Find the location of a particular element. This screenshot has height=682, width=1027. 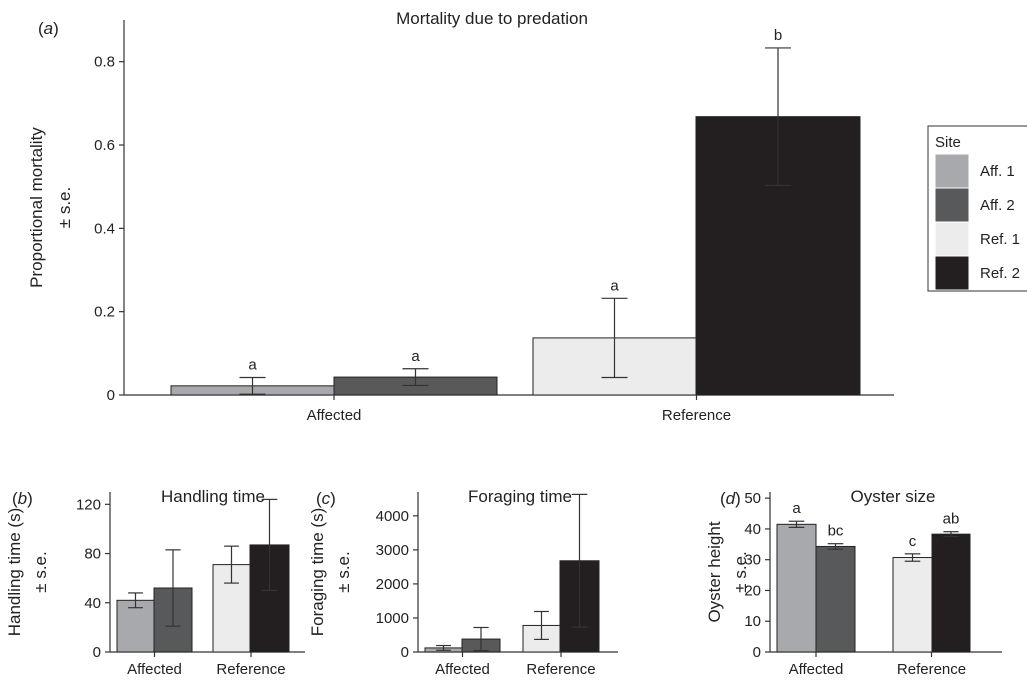

panel-title: Foraging time is located at coordinates (520, 496).